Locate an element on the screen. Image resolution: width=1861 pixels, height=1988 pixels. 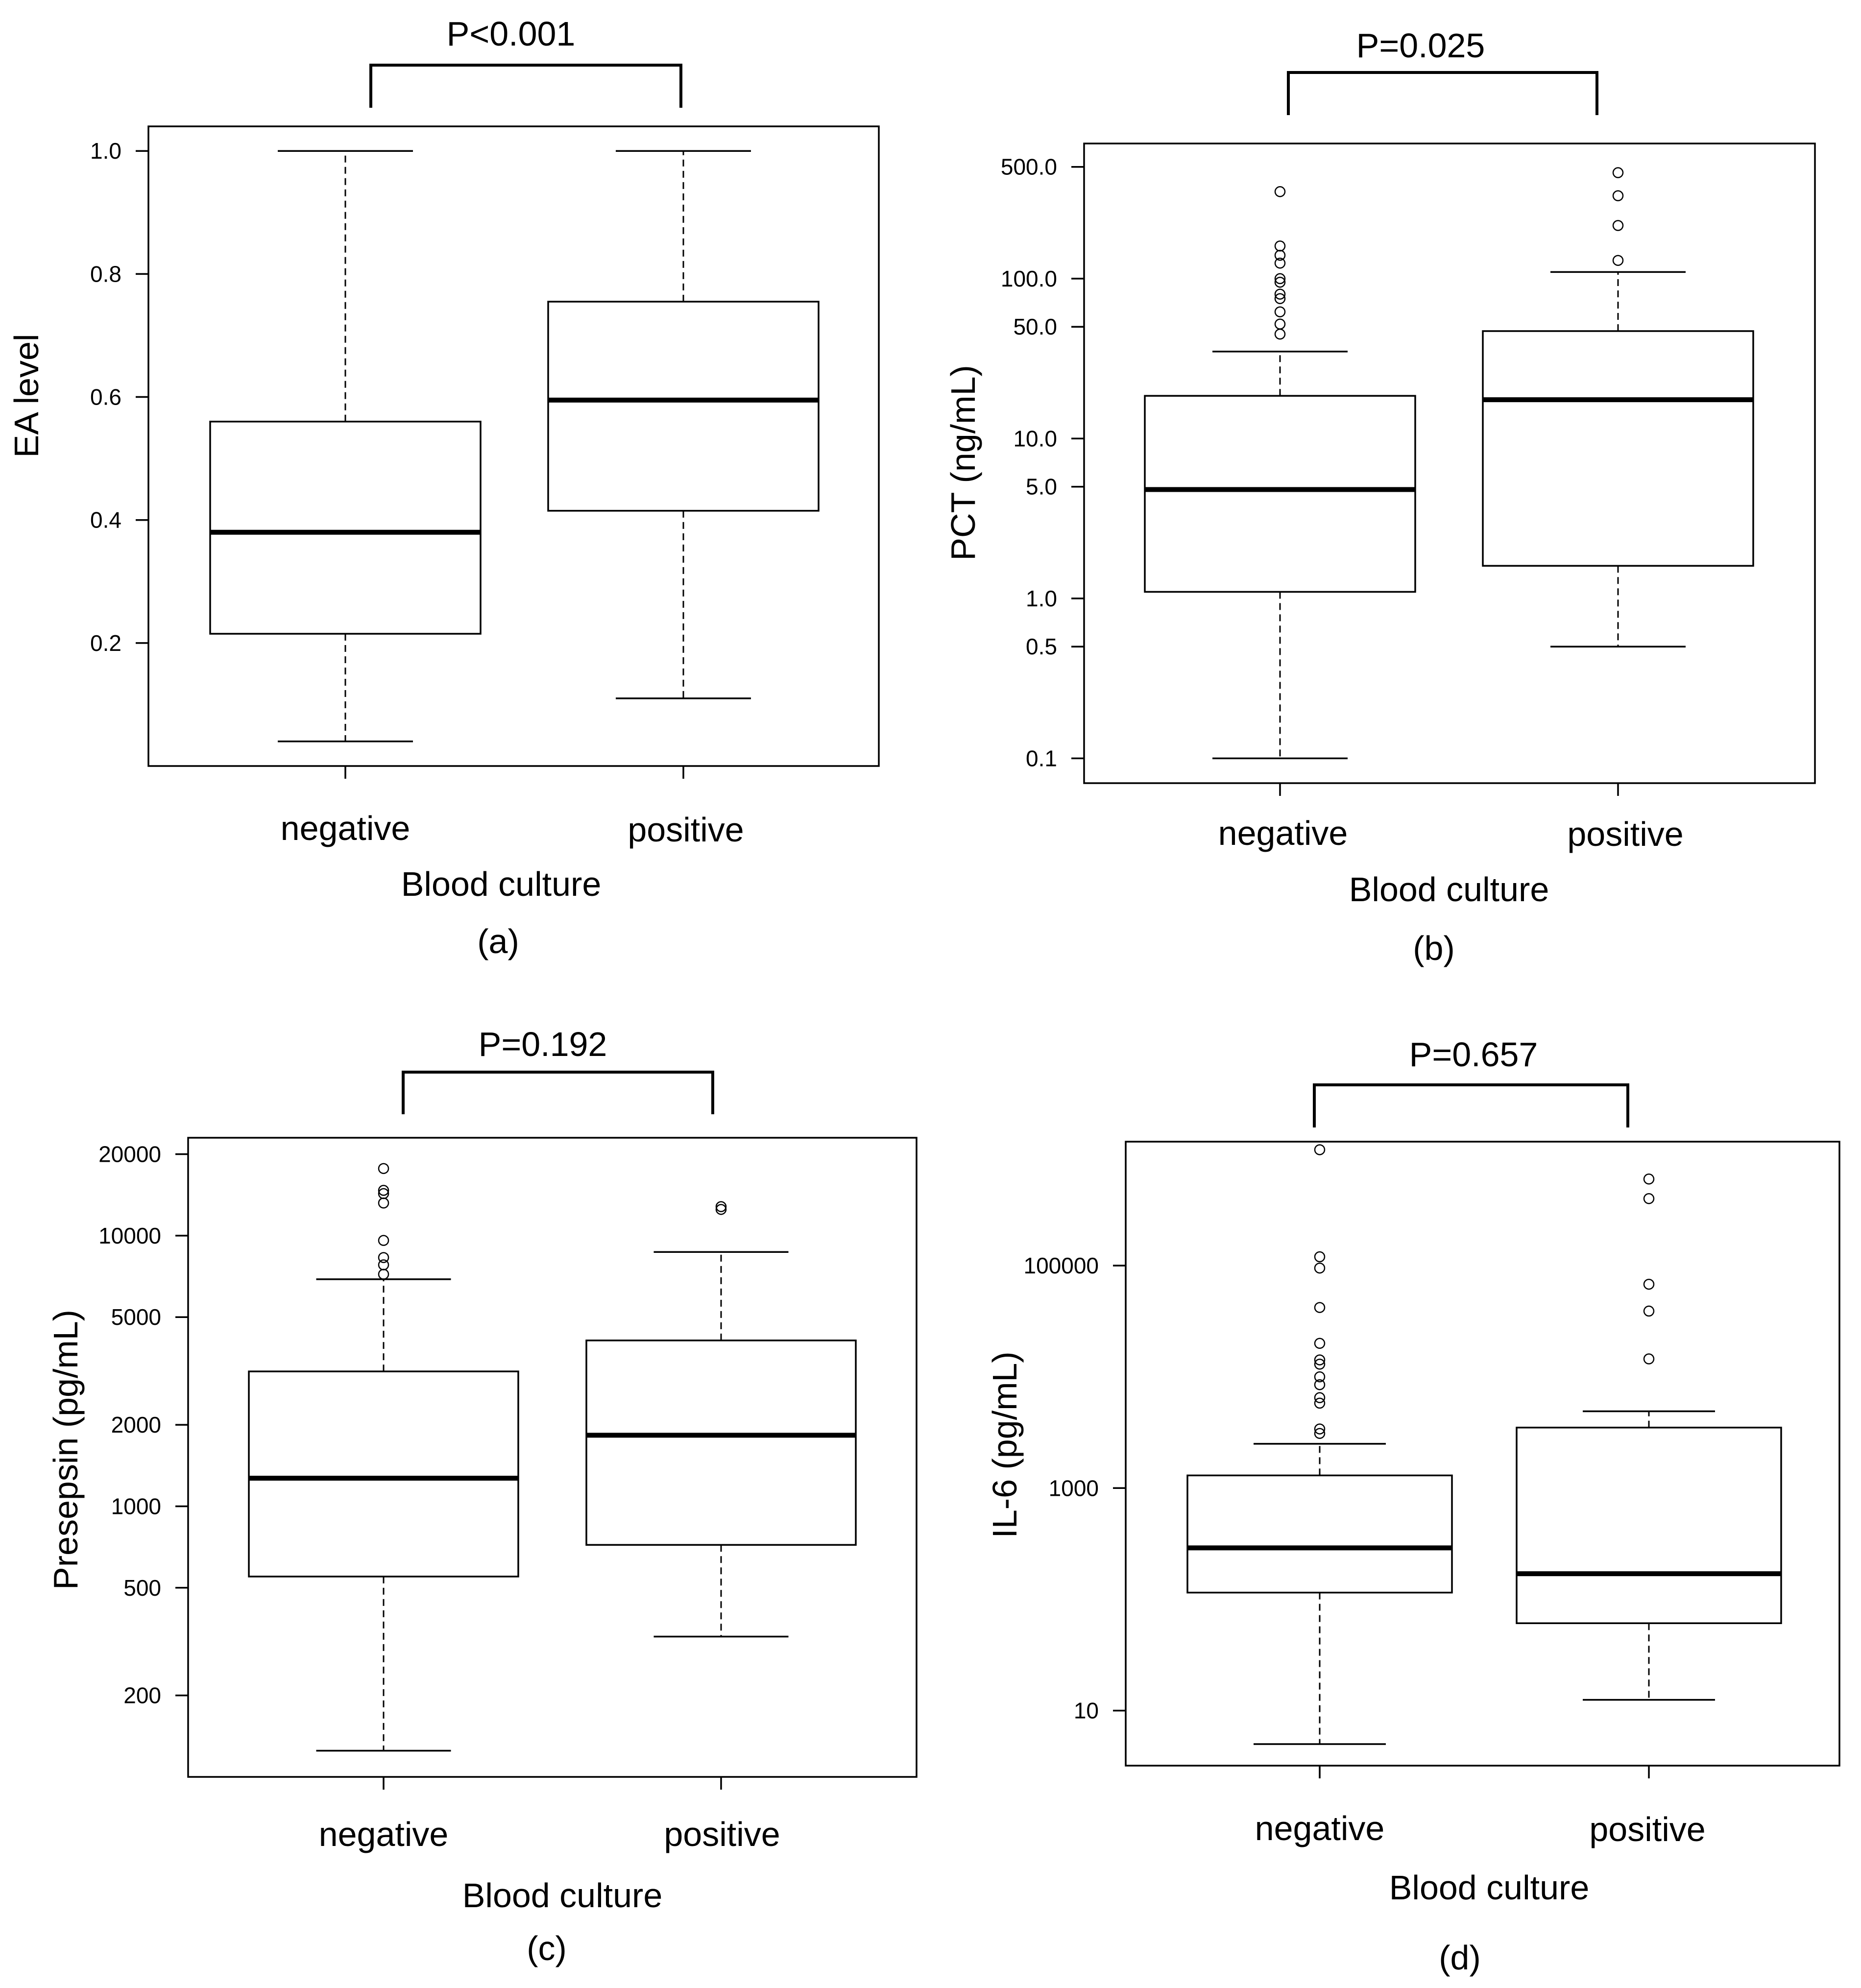
y-tick-label: 20000 is located at coordinates (129, 1154).